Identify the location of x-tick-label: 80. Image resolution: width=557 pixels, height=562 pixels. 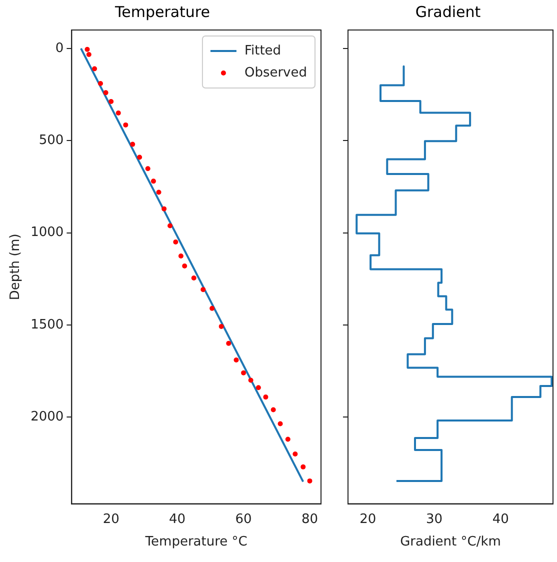
(309, 519).